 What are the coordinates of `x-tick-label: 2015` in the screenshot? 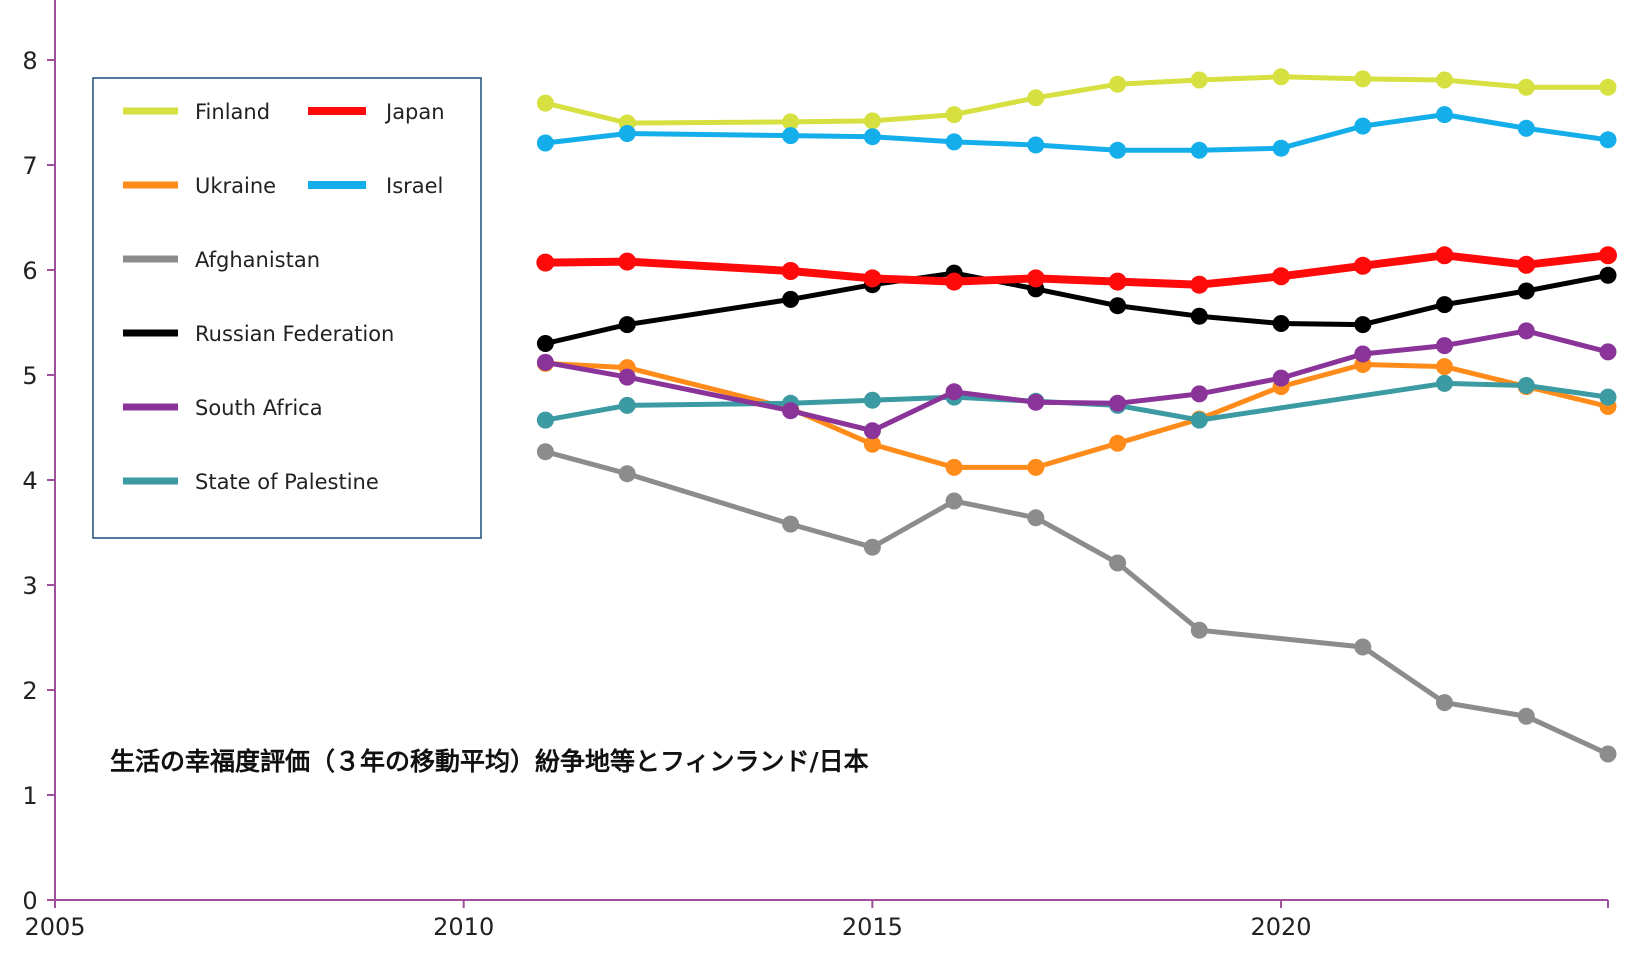 It's located at (872, 927).